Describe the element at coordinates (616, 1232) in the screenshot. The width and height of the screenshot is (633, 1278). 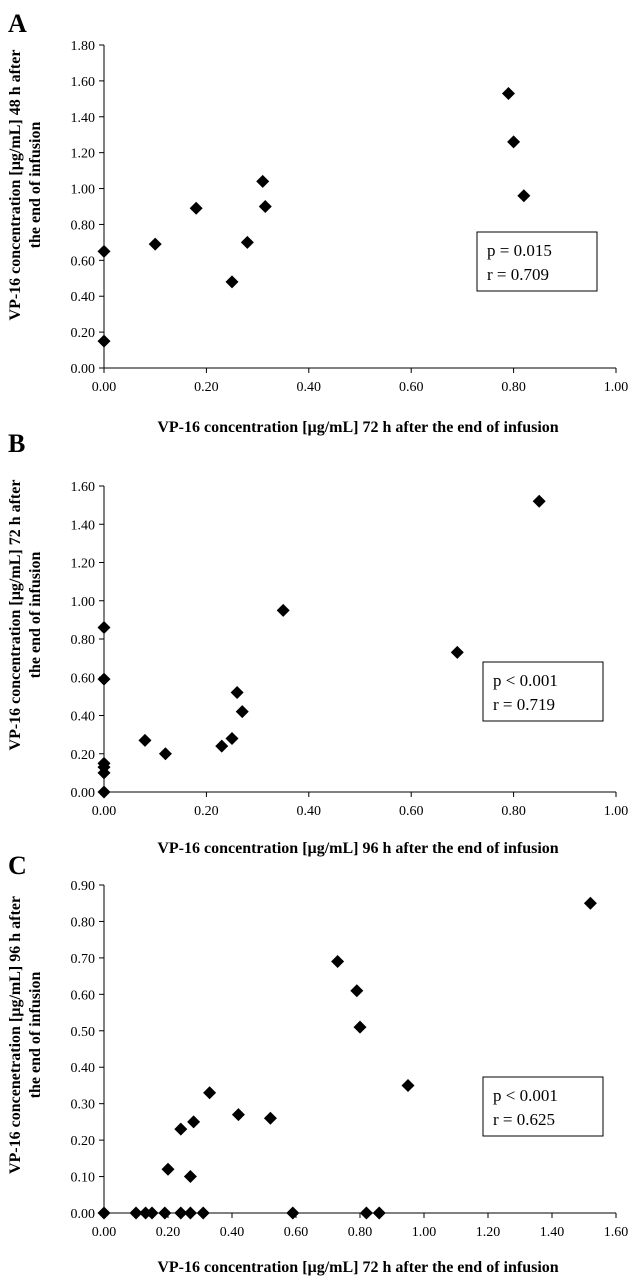
I see `panel-c-x-tick-label: 1.60` at that location.